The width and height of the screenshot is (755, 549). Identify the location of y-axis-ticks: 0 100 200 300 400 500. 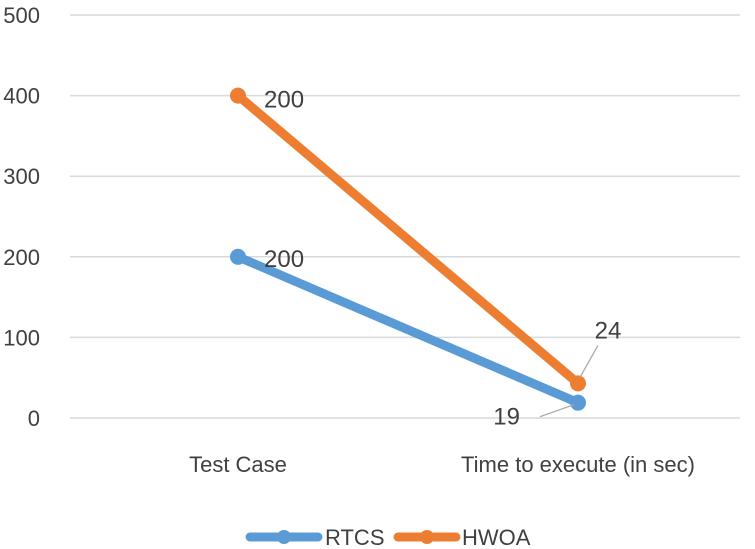
(21, 217).